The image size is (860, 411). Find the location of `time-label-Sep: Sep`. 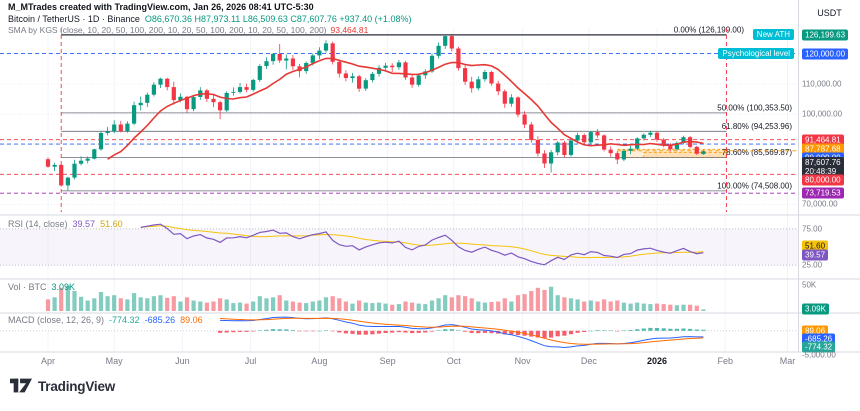

time-label-Sep: Sep is located at coordinates (387, 361).